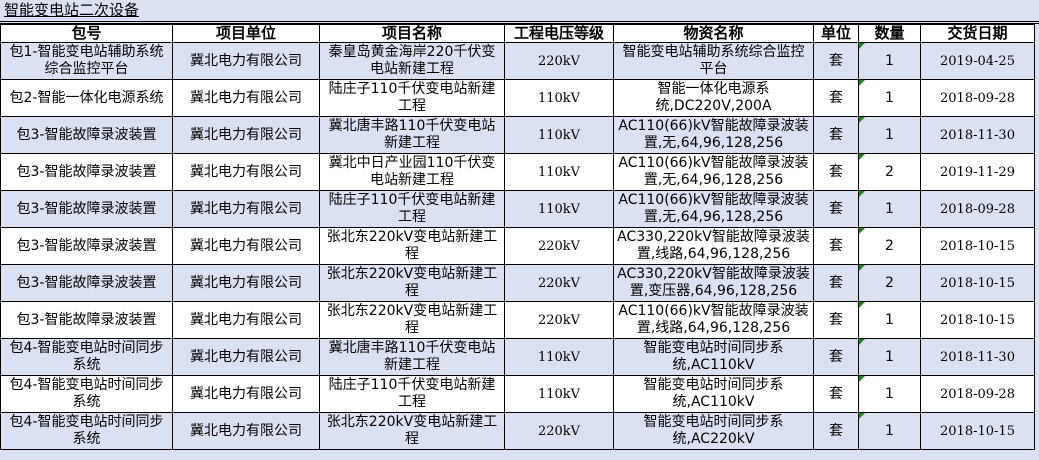  Describe the element at coordinates (246, 33) in the screenshot. I see `column-header-unit: 项目单位` at that location.